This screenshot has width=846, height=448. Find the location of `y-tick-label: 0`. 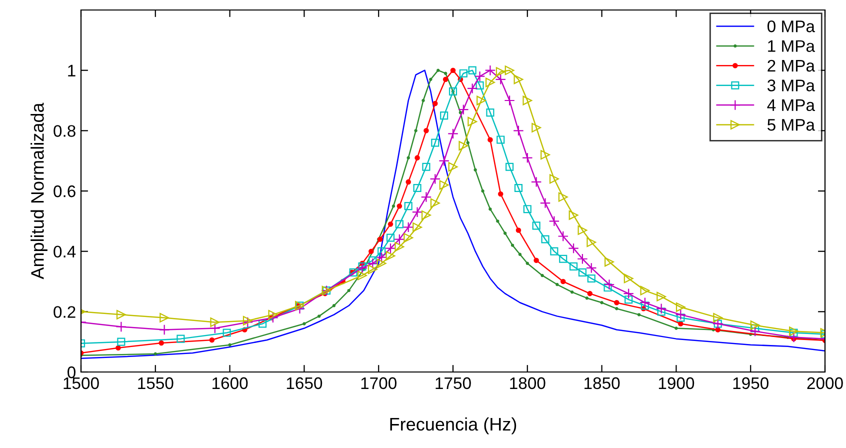

y-tick-label: 0 is located at coordinates (72, 372).